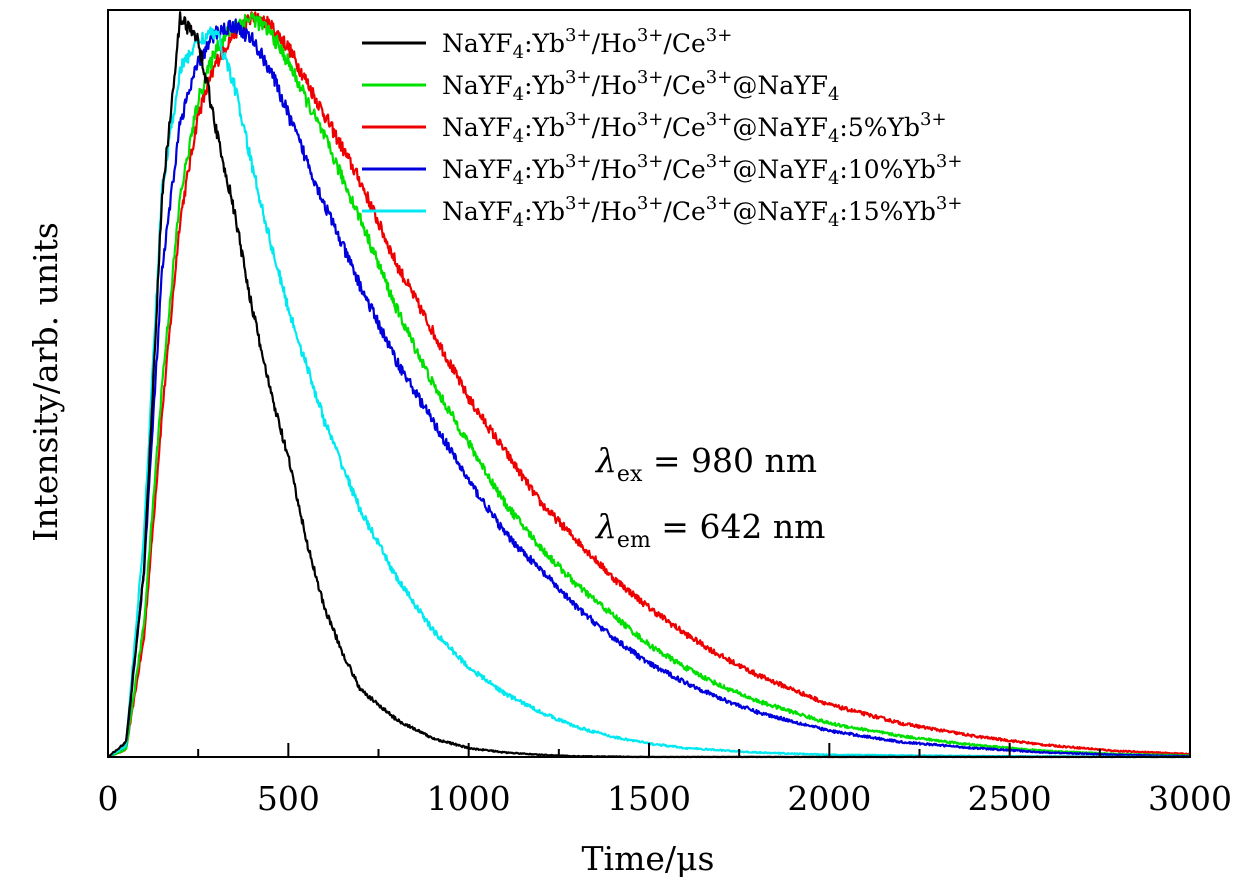 The width and height of the screenshot is (1260, 888). I want to click on legend-label-2: NaYF4:Yb3+/Ho3+/Ce3+@NaYF4, so click(640, 86).